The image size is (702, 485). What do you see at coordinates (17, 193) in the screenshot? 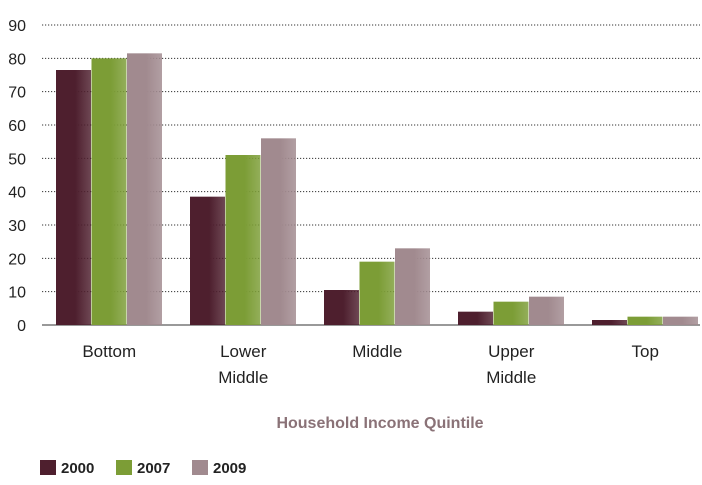
I see `y-tick-label: 40` at bounding box center [17, 193].